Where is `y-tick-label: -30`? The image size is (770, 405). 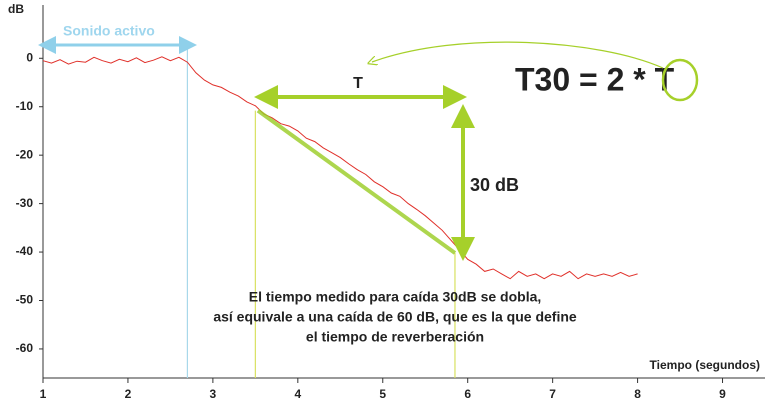 y-tick-label: -30 is located at coordinates (25, 203).